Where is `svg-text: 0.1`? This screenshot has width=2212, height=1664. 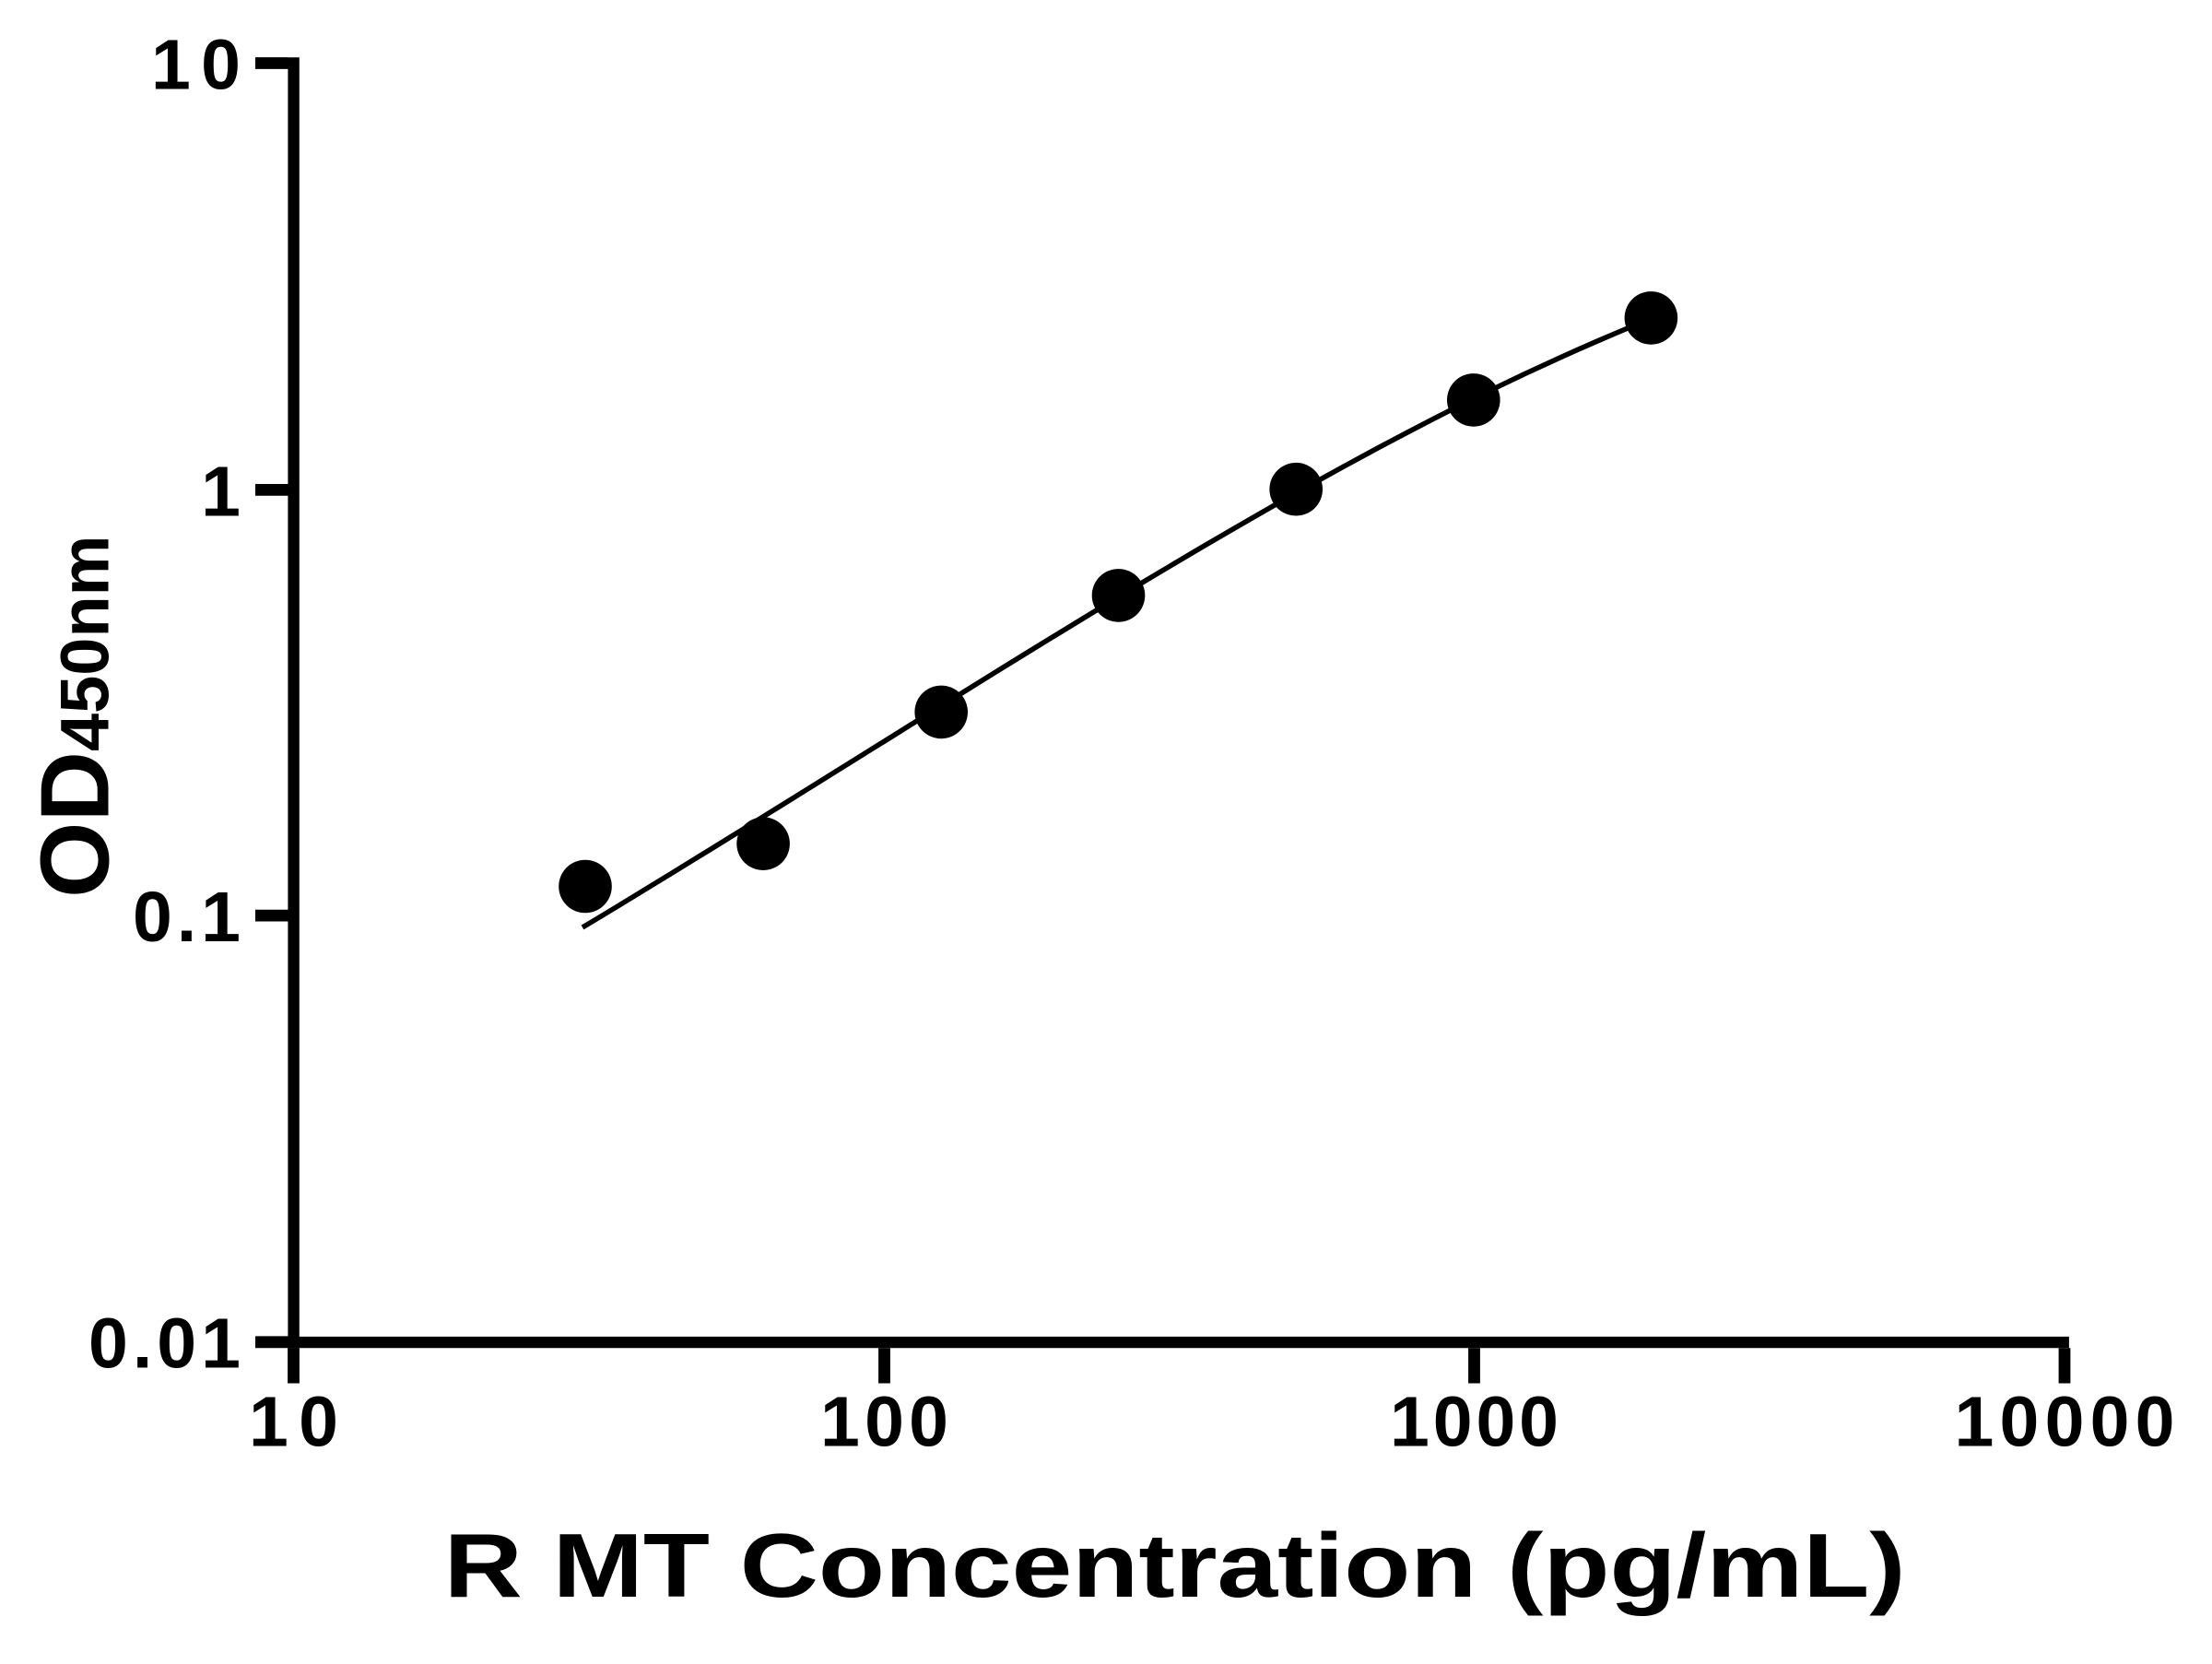
svg-text: 0.1 is located at coordinates (187, 917).